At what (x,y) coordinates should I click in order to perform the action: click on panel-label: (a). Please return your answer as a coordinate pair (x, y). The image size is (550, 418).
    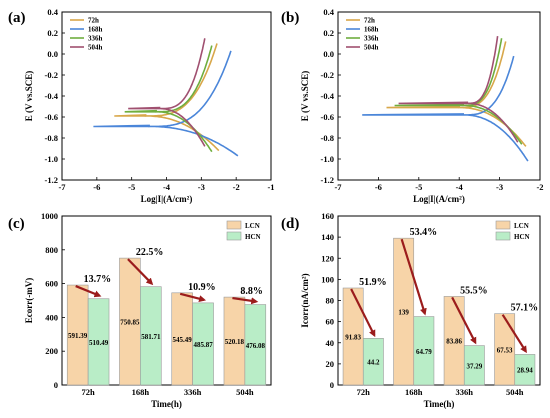
    Looking at the image, I should click on (17, 18).